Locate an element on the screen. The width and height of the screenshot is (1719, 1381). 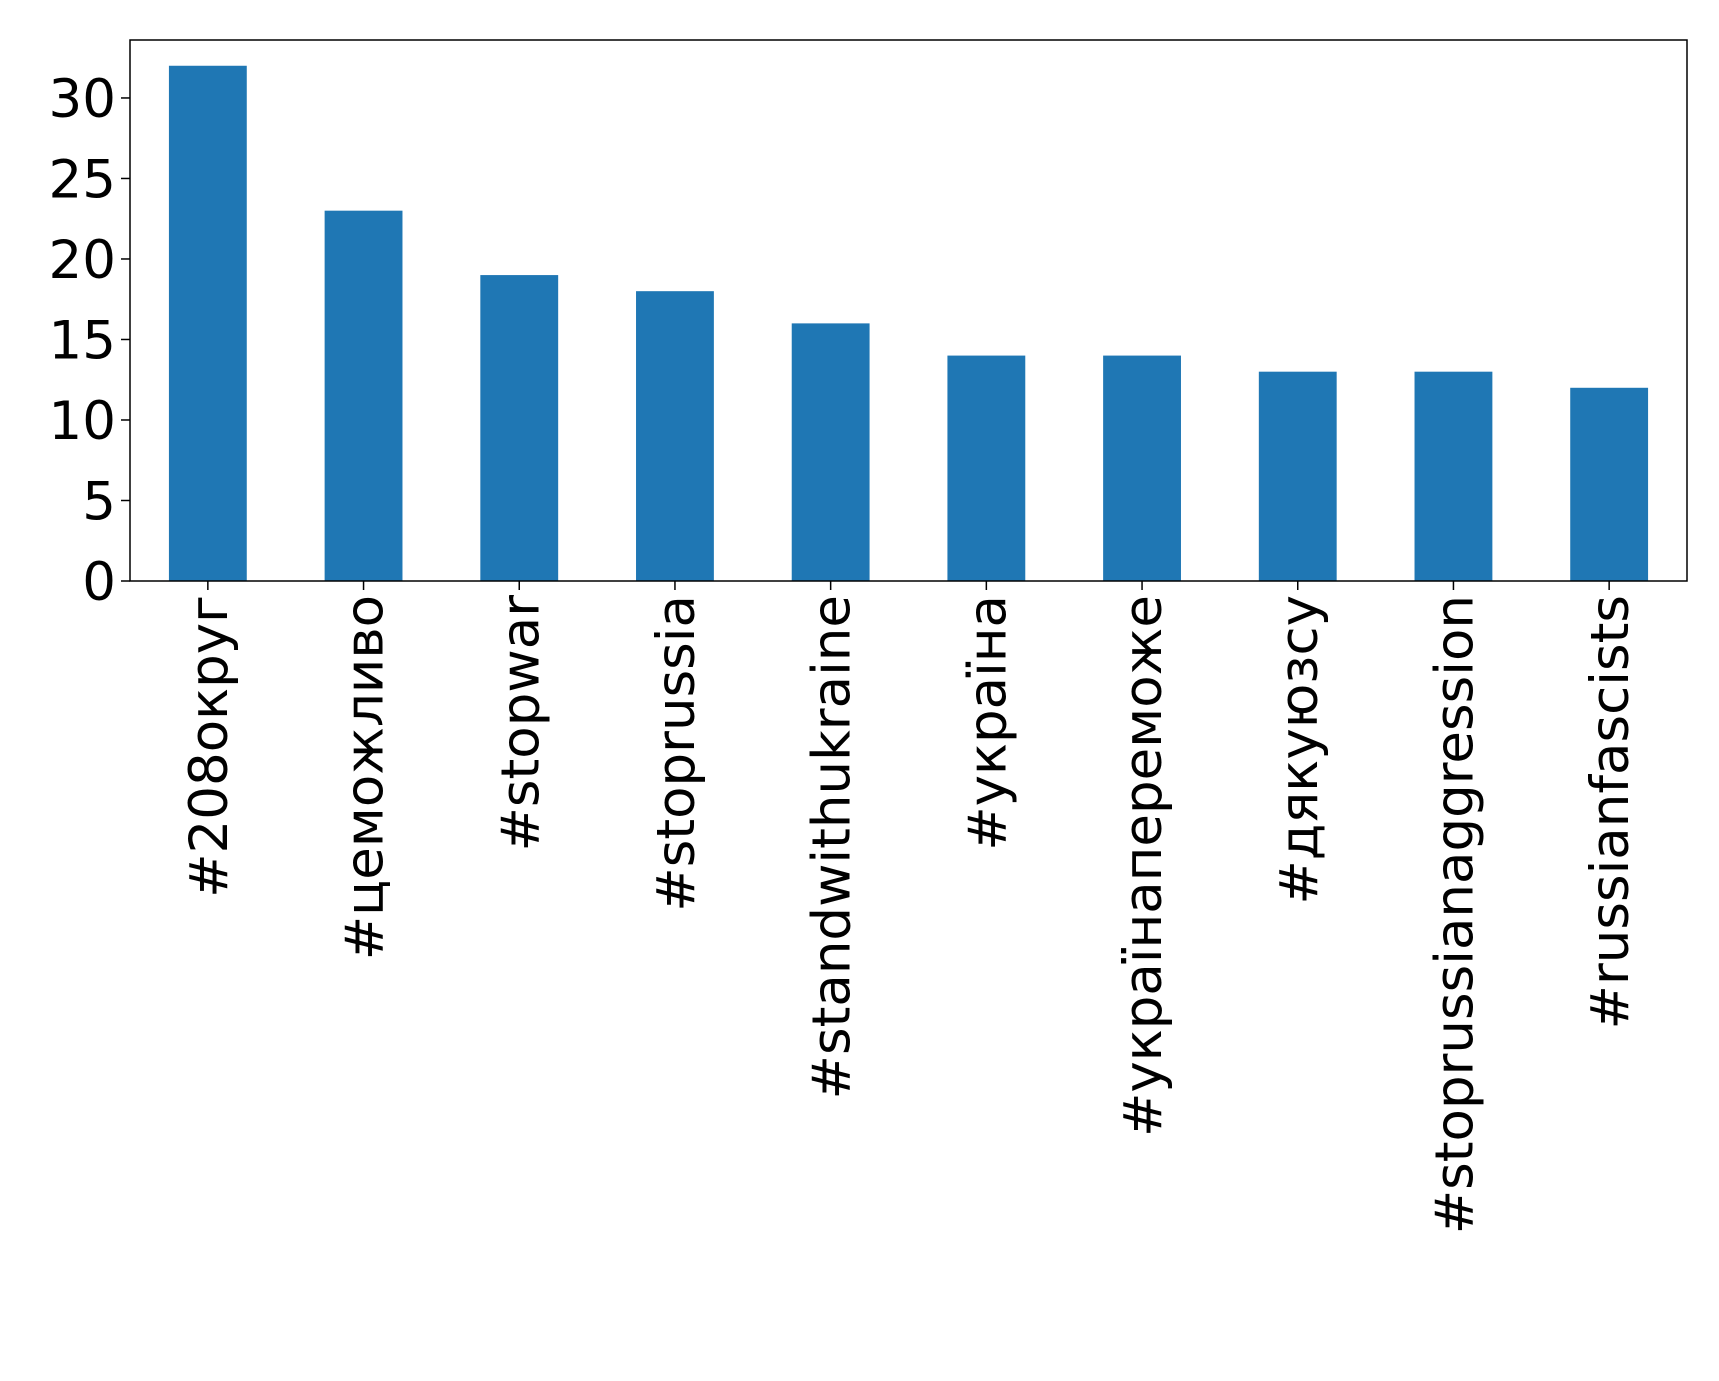
x-tick-label: #208округ is located at coordinates (209, 746).